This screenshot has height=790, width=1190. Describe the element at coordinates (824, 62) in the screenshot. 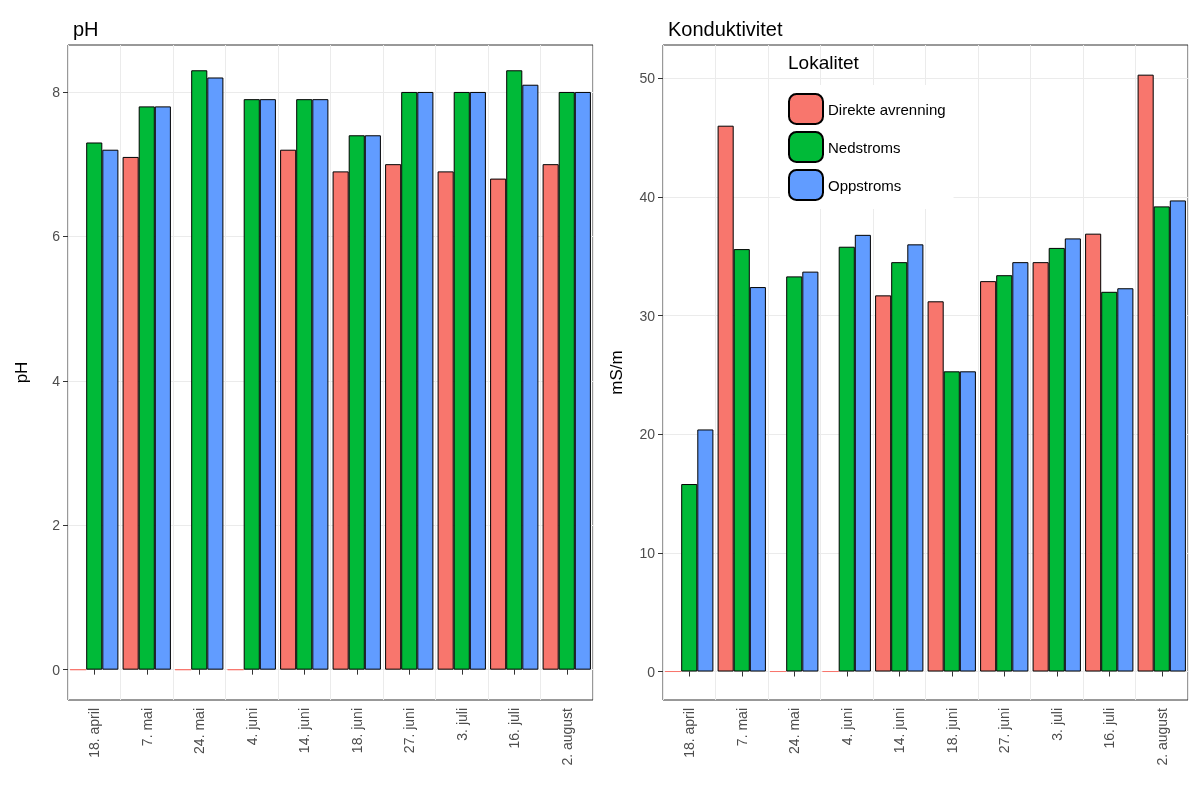

I see `legend-title: Lokalitet` at that location.